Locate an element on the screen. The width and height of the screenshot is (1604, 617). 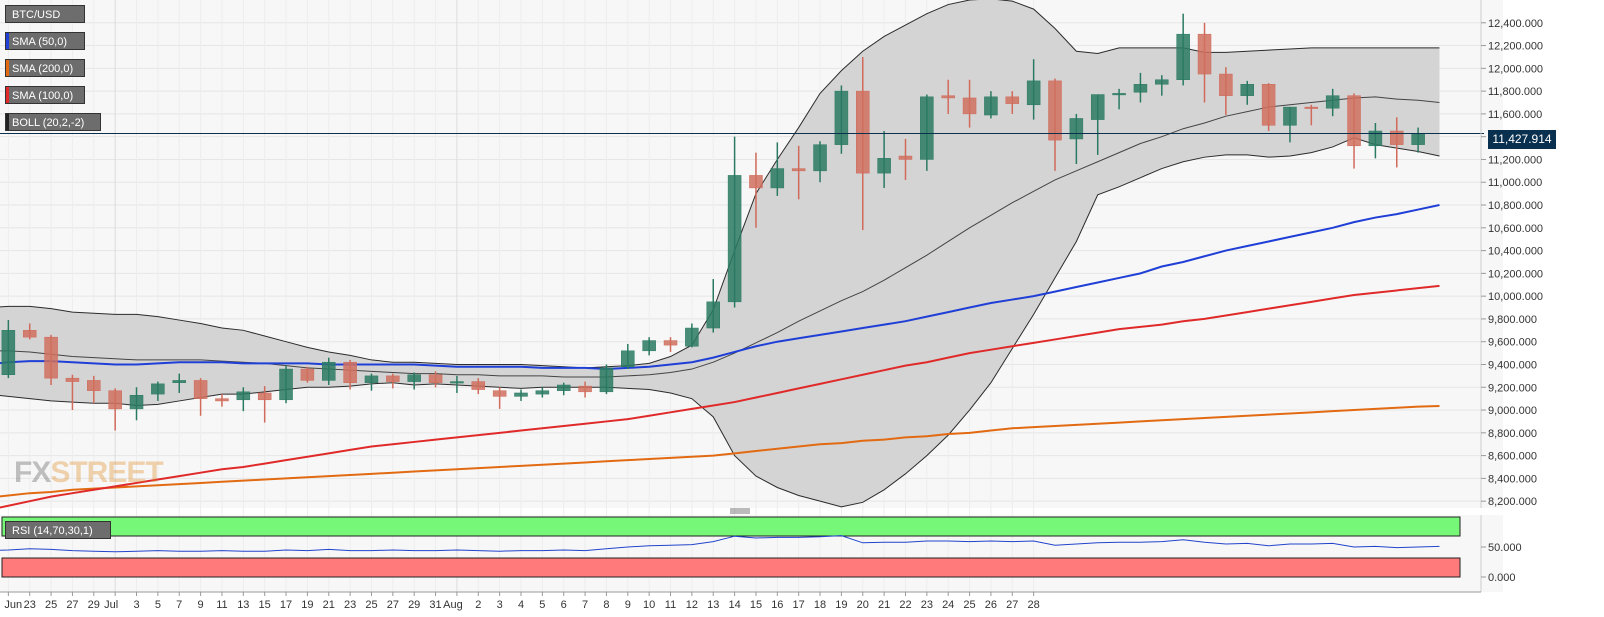
date-tick-label: 7 is located at coordinates (585, 605).